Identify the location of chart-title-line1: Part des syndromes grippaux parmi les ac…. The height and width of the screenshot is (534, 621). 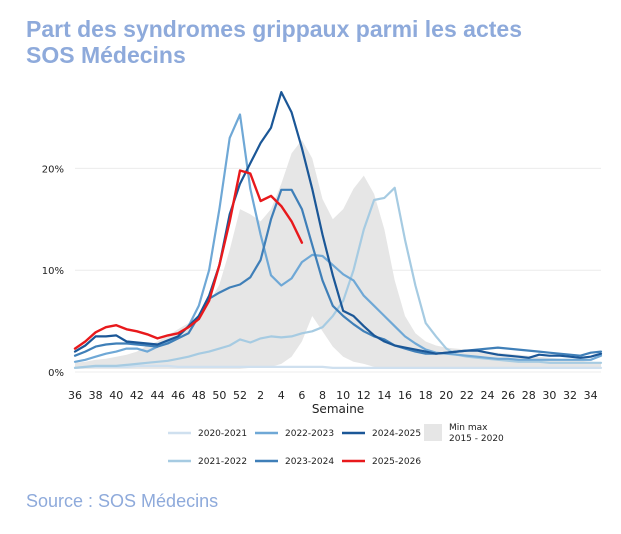
(274, 29).